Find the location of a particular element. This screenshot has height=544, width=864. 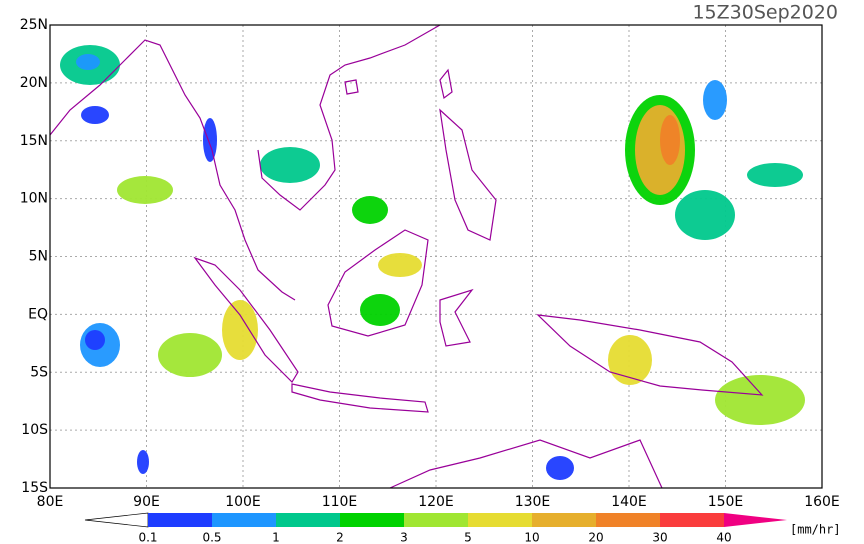

colorbar-label: 0.5 is located at coordinates (211, 537).